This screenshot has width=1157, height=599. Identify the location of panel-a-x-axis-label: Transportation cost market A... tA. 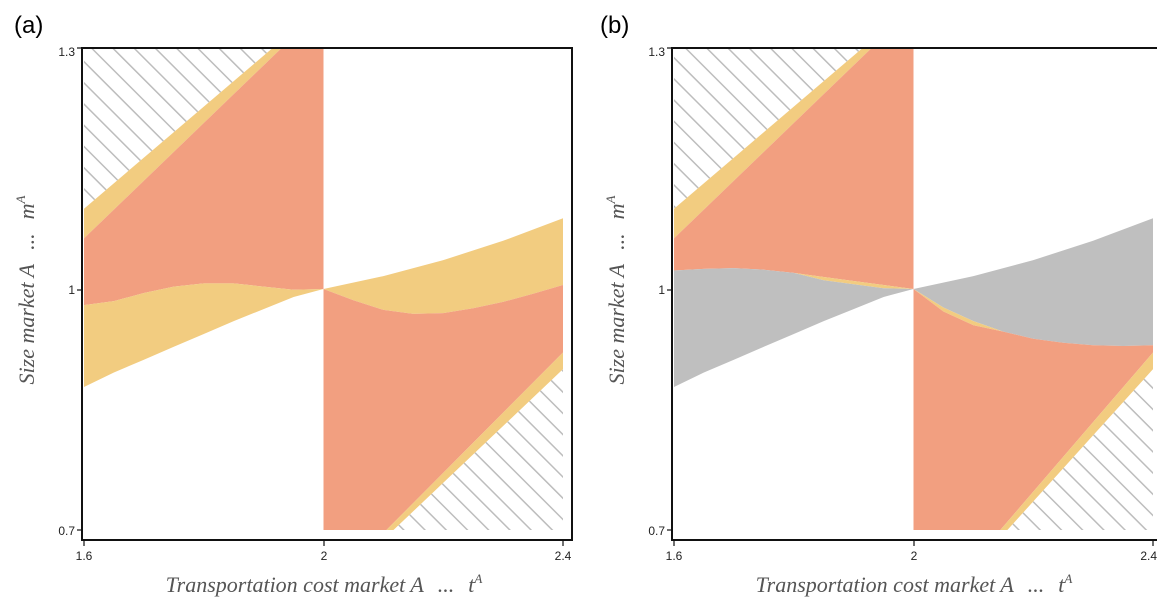
(324, 584).